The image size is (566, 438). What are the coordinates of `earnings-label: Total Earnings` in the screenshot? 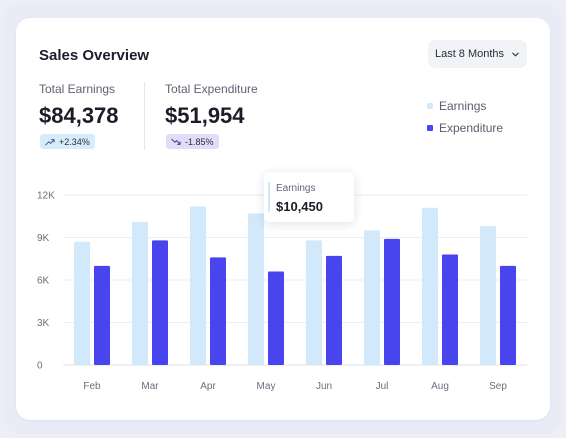 It's located at (77, 89).